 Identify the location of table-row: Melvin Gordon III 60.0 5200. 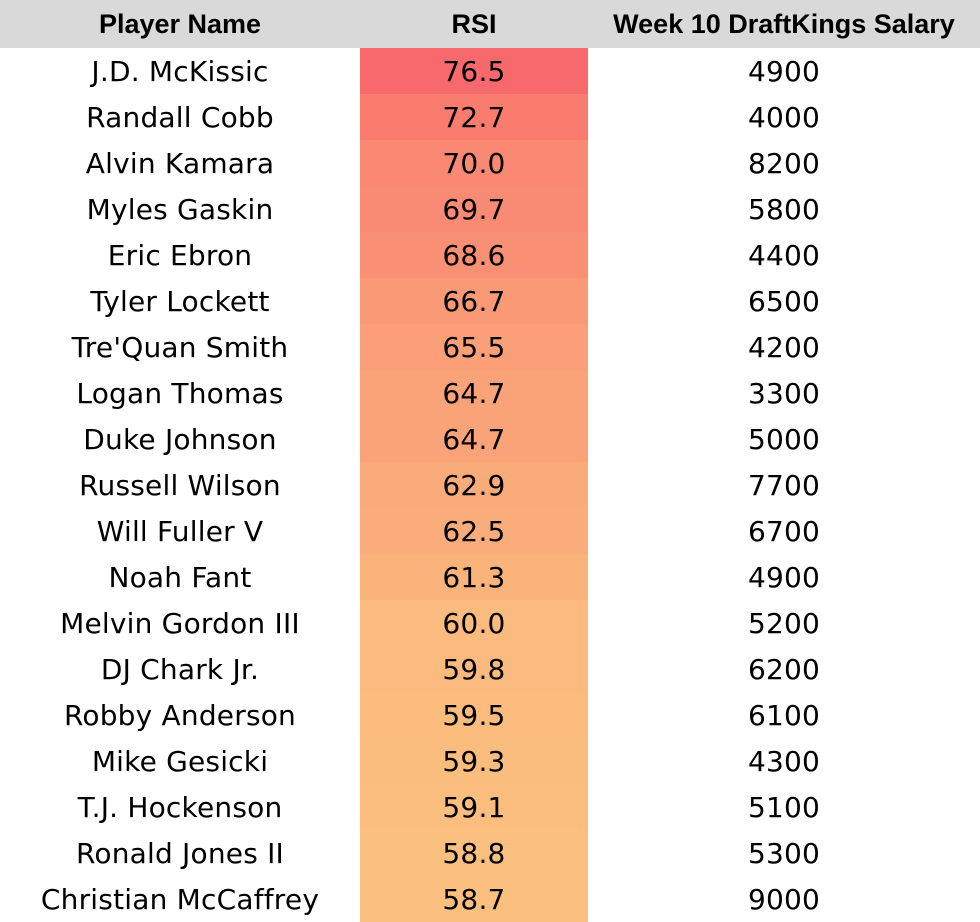
(490, 623).